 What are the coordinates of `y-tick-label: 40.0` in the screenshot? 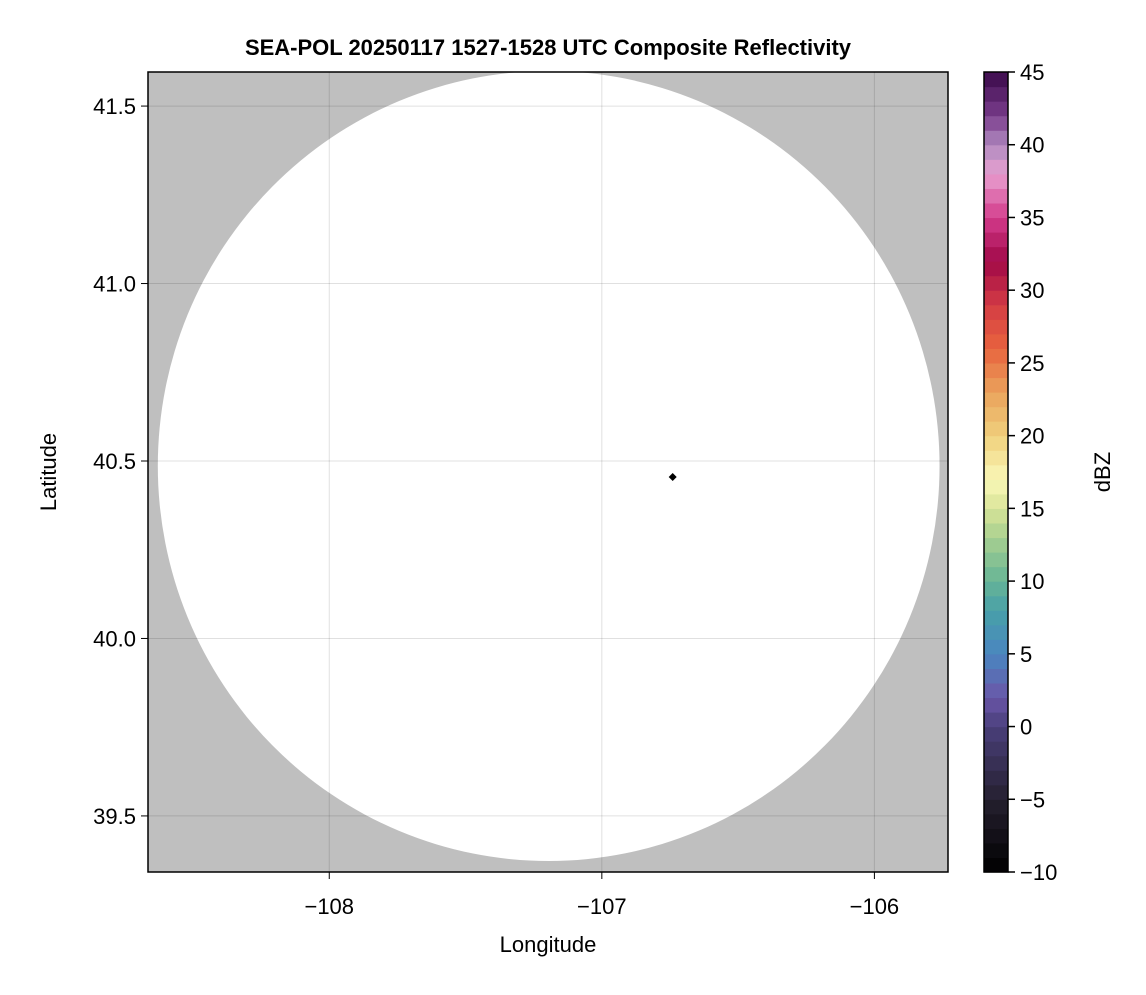 It's located at (114, 638).